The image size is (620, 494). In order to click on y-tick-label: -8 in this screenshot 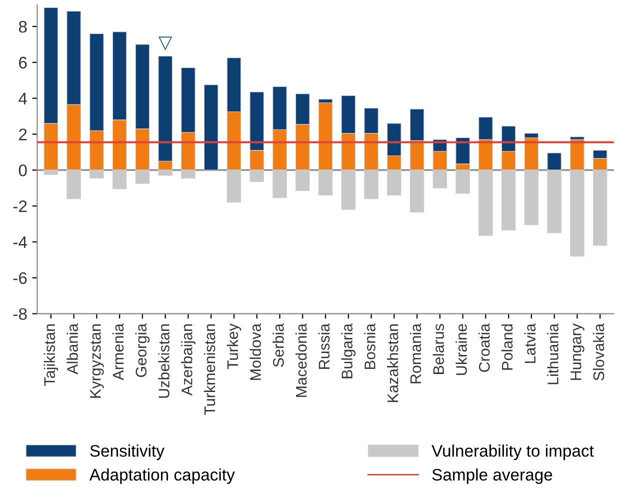, I will do `click(20, 314)`.